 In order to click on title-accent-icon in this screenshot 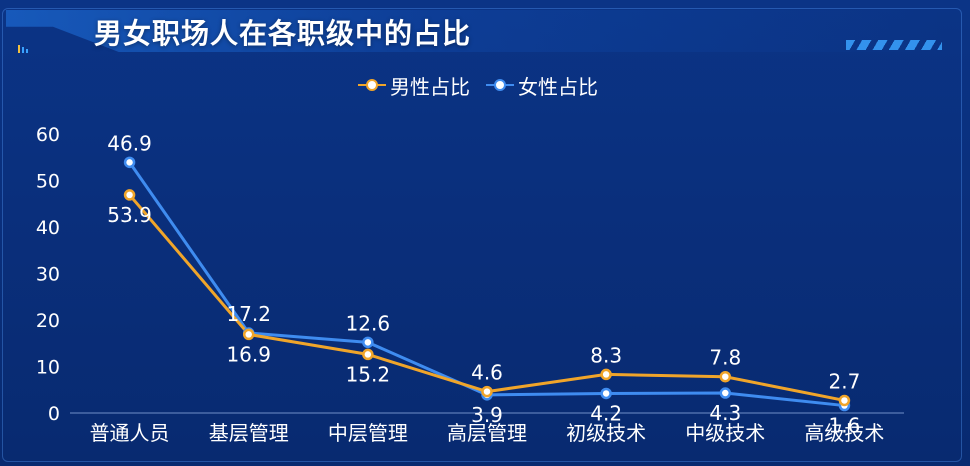, I will do `click(25, 43)`.